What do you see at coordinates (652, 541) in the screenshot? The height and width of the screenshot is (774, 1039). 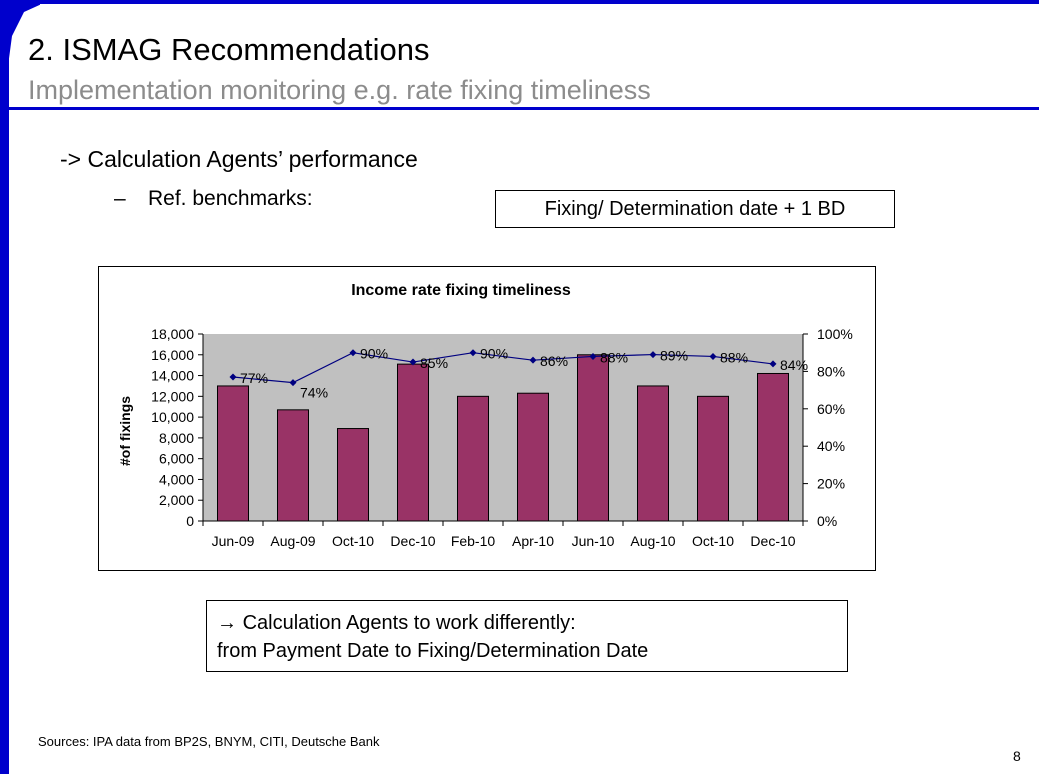 I see `x-tick-label: Aug-10` at bounding box center [652, 541].